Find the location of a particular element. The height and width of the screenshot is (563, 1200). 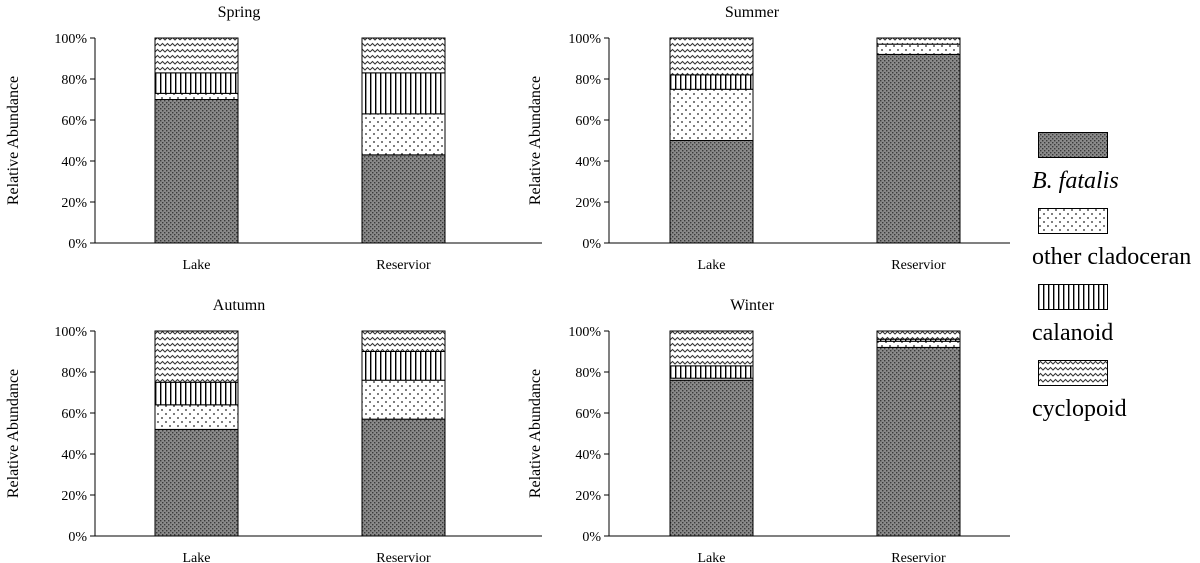

panel-title: Spring is located at coordinates (239, 12).